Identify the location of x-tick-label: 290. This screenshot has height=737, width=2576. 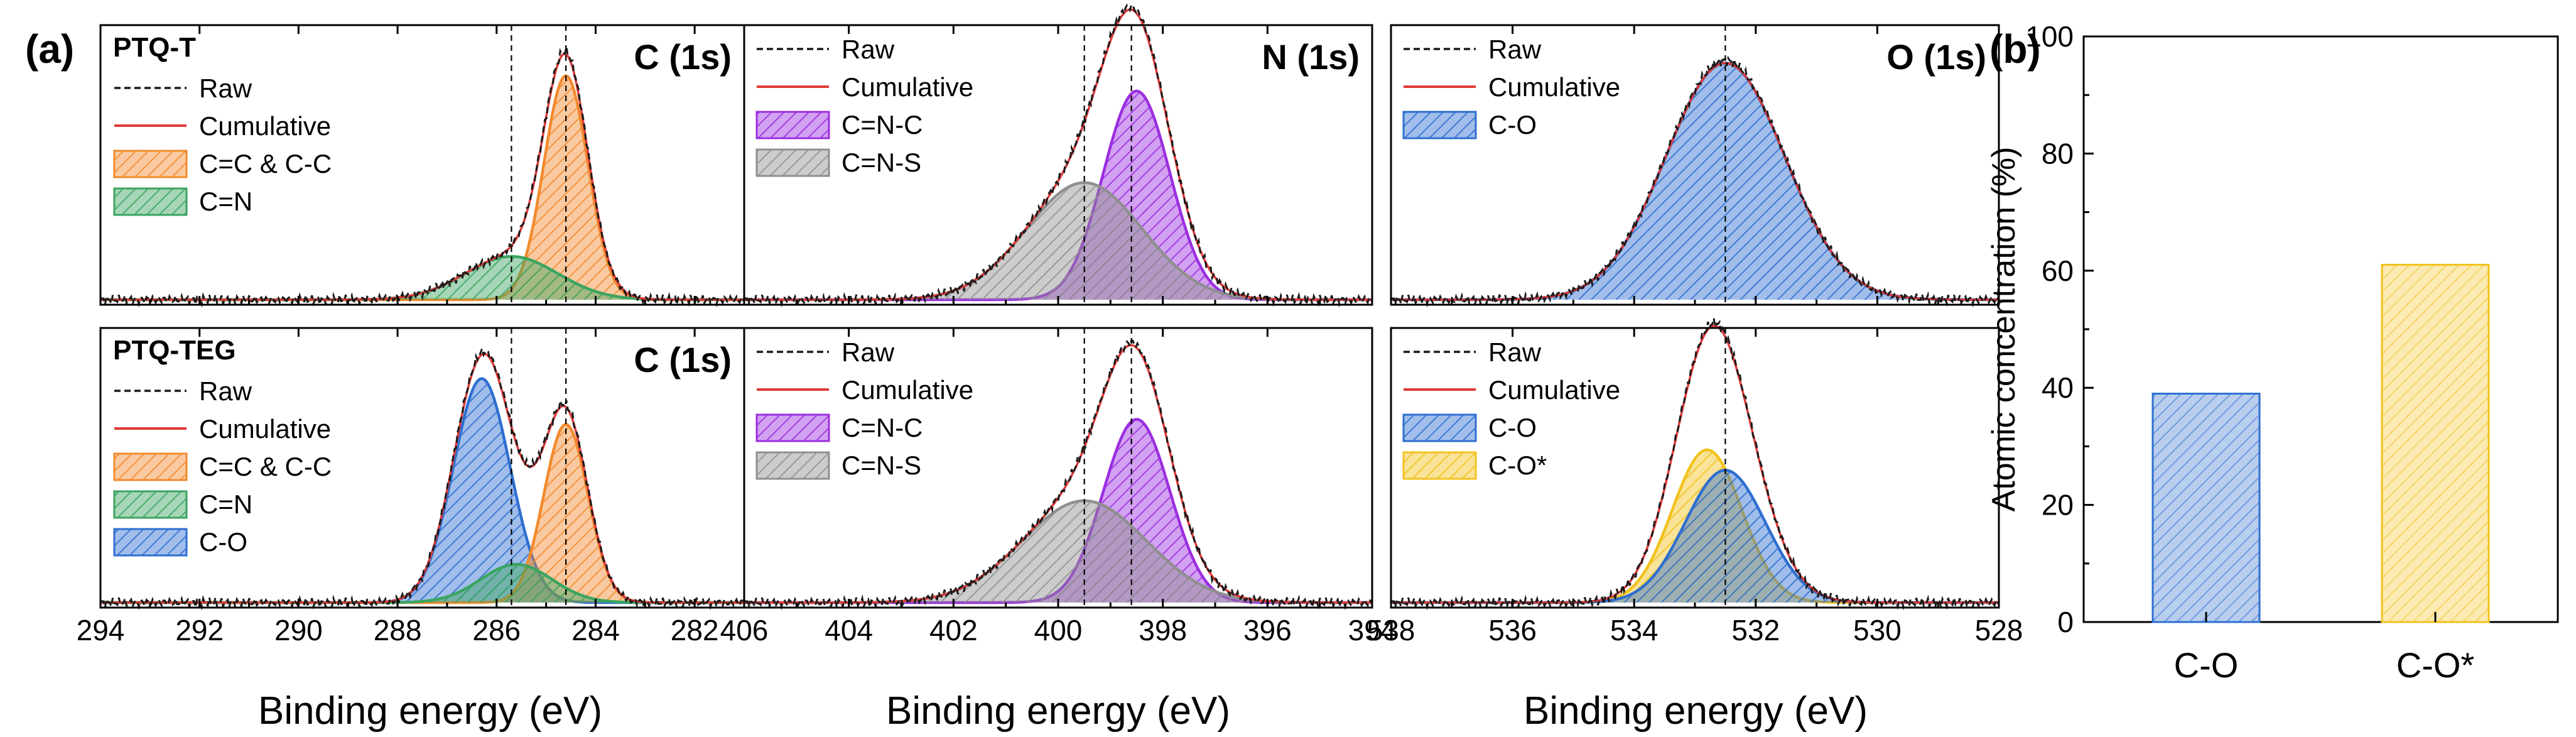
(299, 630).